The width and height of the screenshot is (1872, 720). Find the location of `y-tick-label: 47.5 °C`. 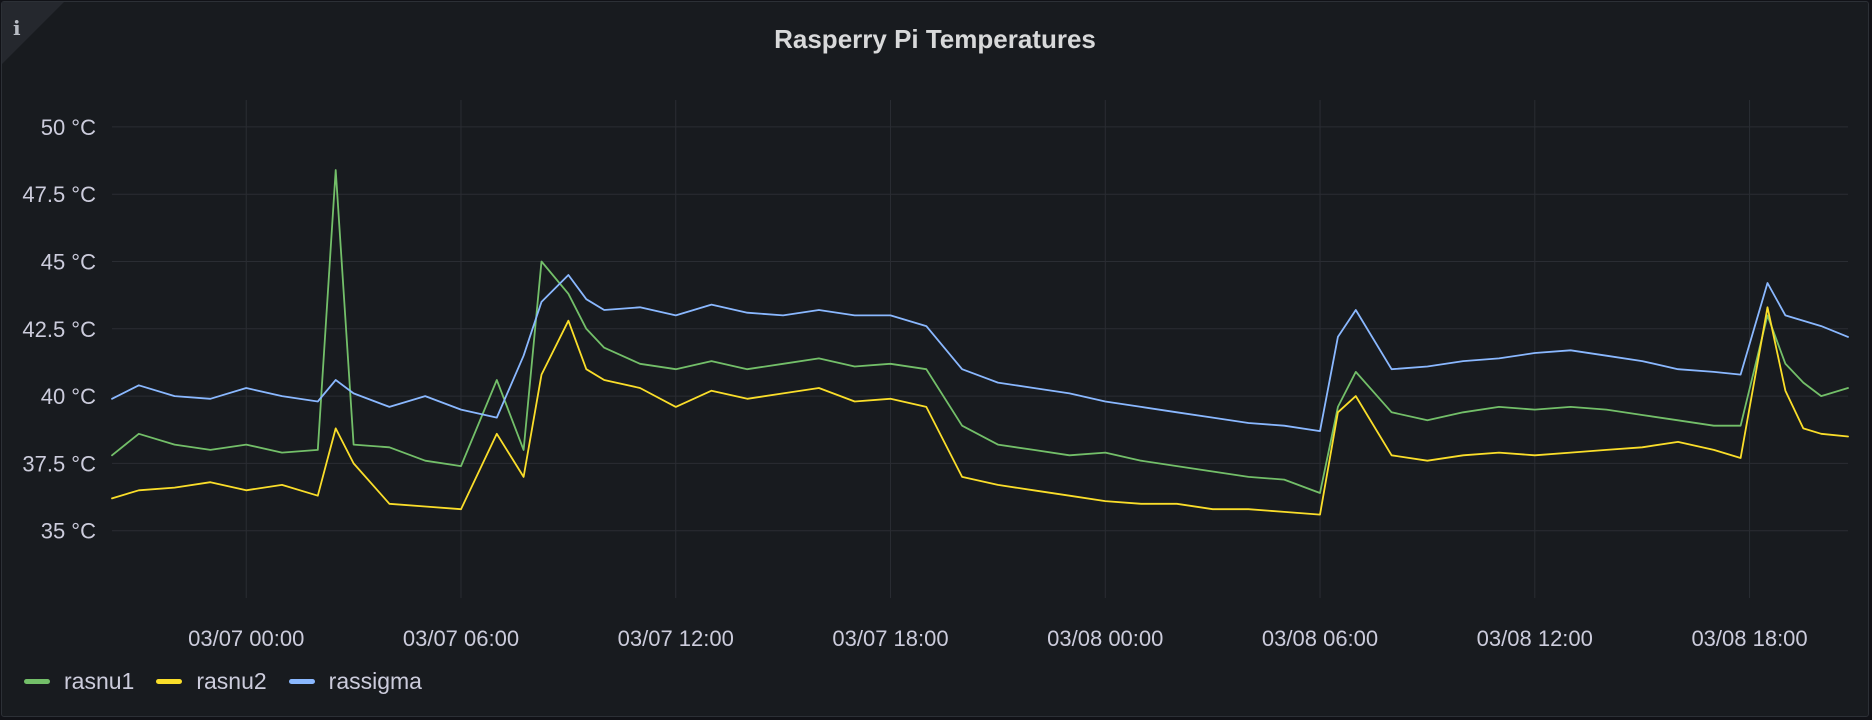

y-tick-label: 47.5 °C is located at coordinates (59, 194).